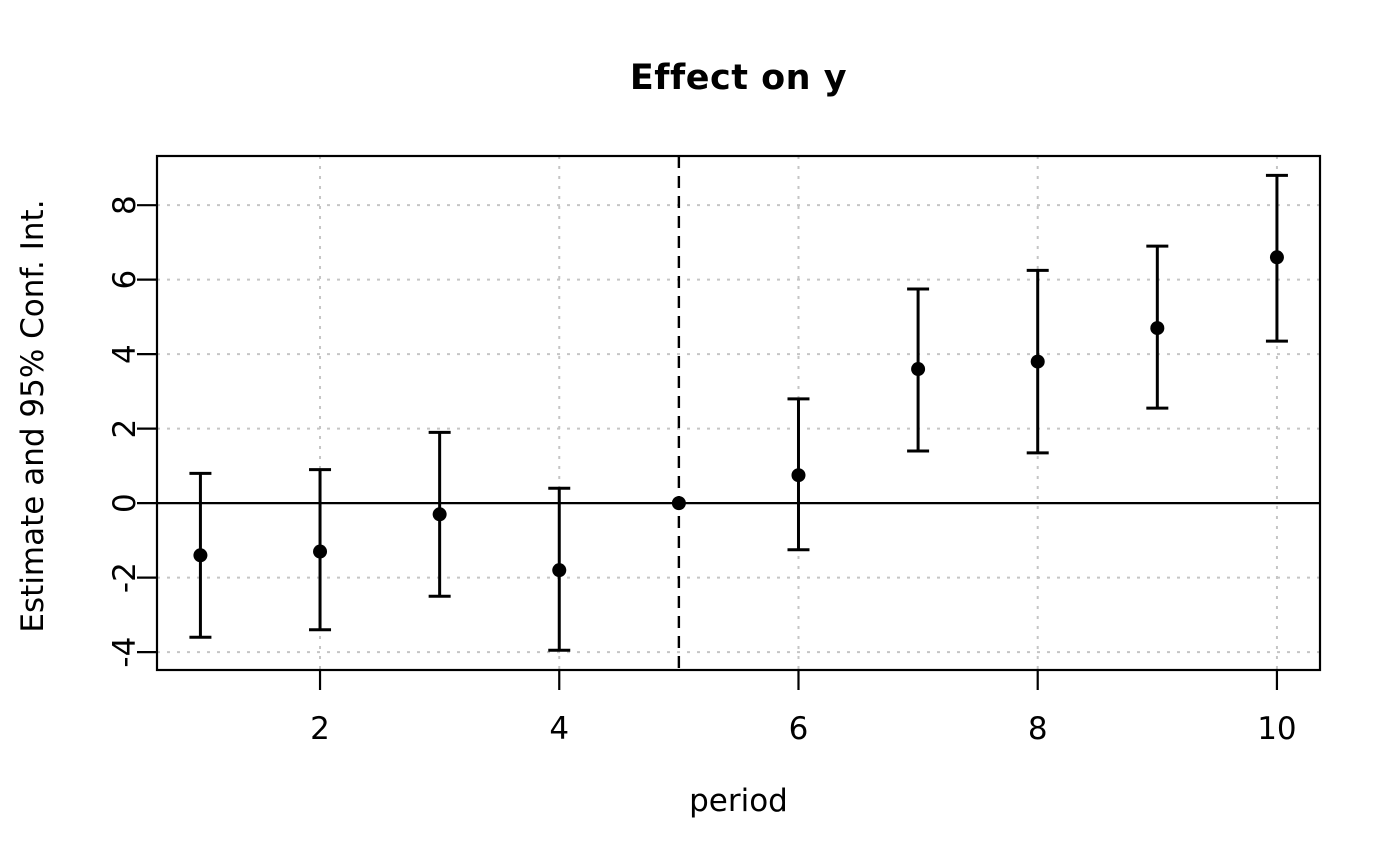 The image size is (1400, 866). Describe the element at coordinates (125, 577) in the screenshot. I see `y-tick-label--2: -2` at that location.